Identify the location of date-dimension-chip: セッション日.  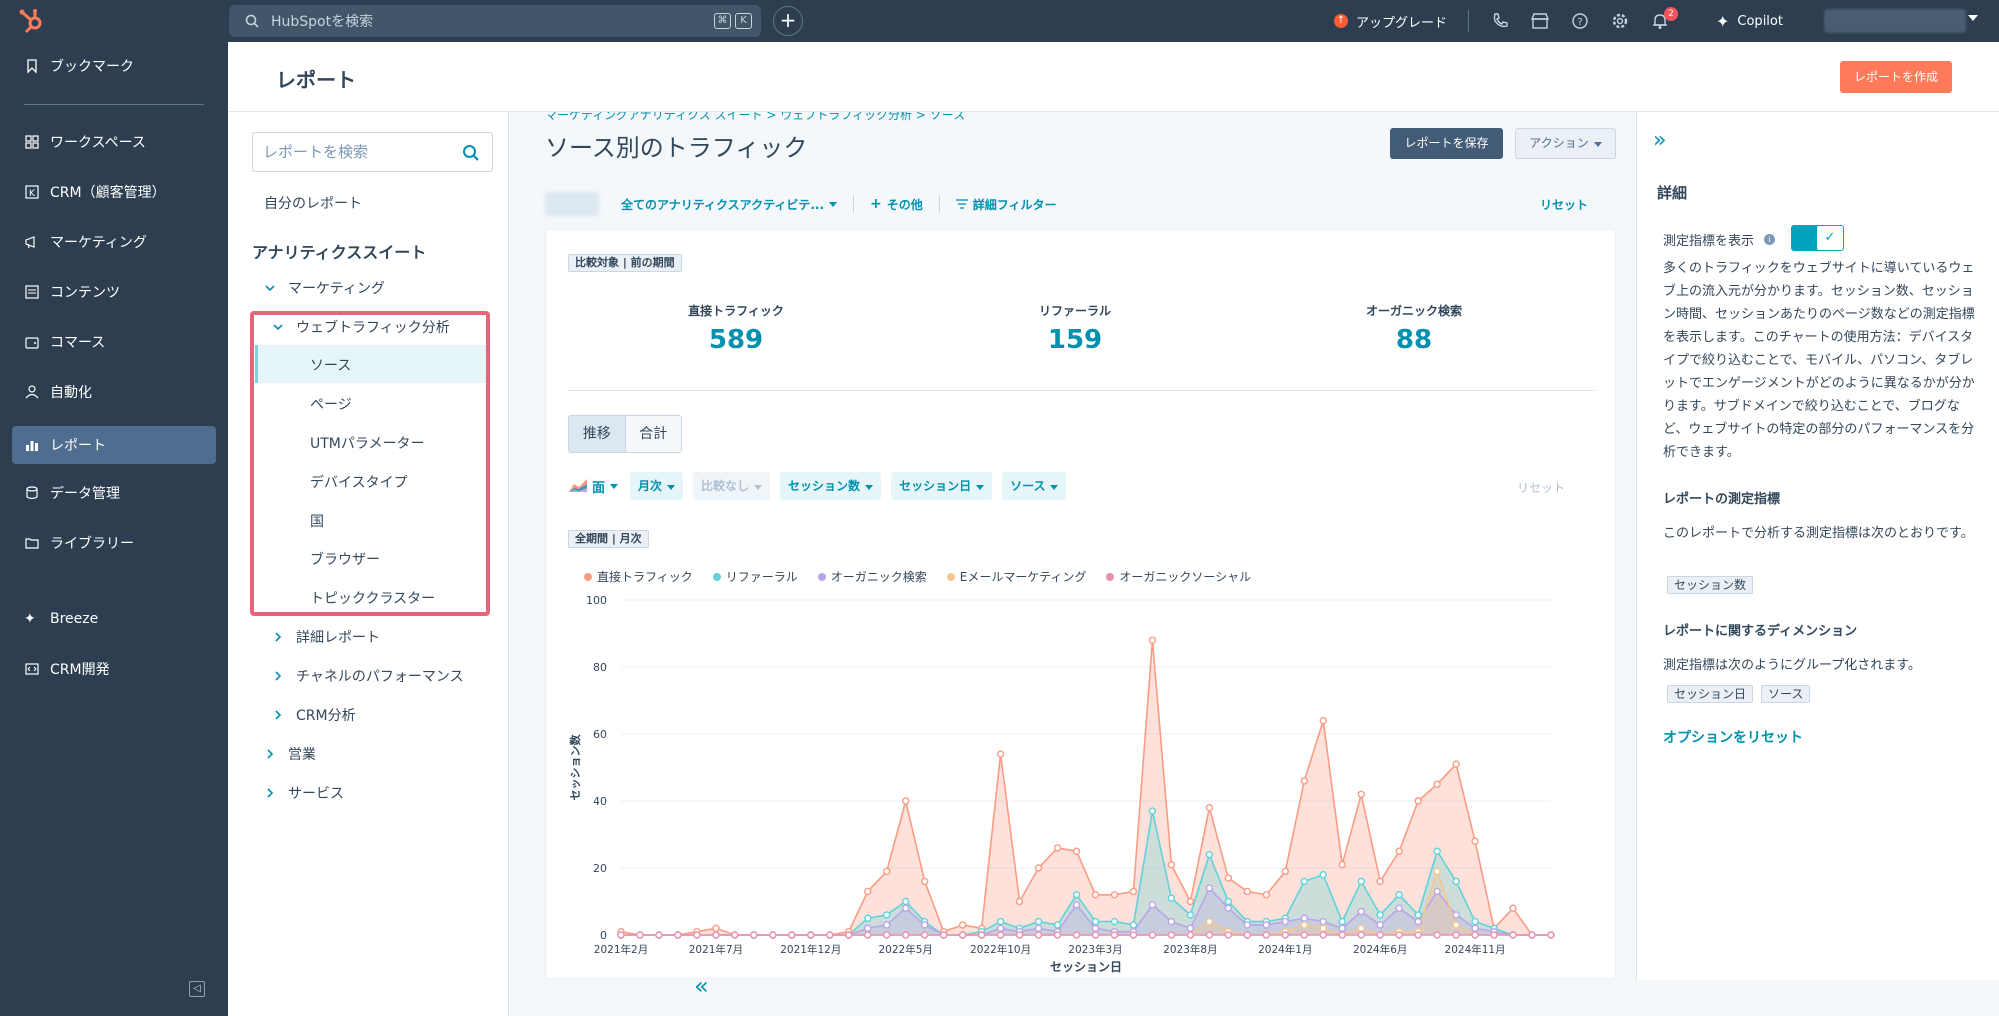
(942, 486).